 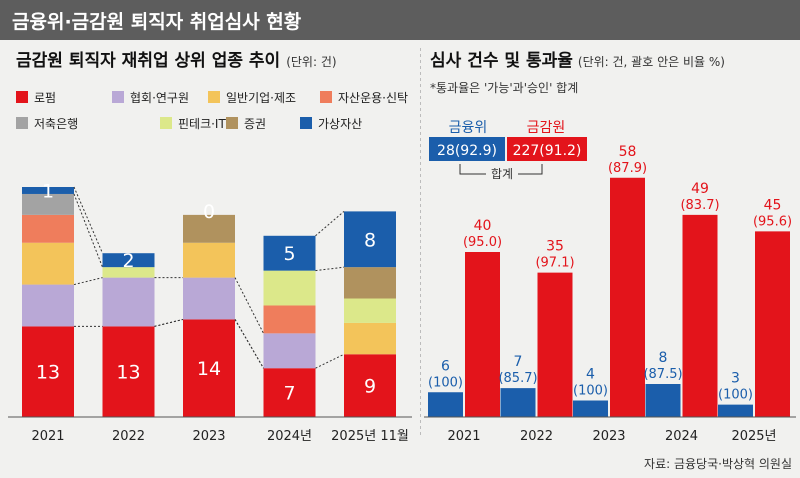 I want to click on right-chart-unit: (단위: 건, 괄호 안은 비율 %), so click(x=651, y=62).